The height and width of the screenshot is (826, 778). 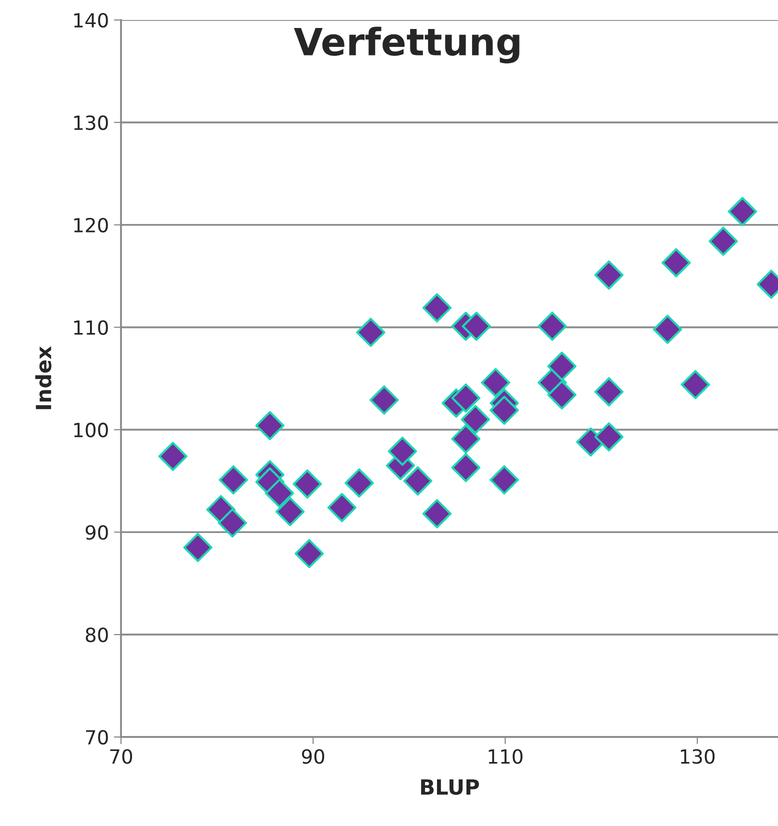 I want to click on y-tick-label: 120, so click(x=91, y=225).